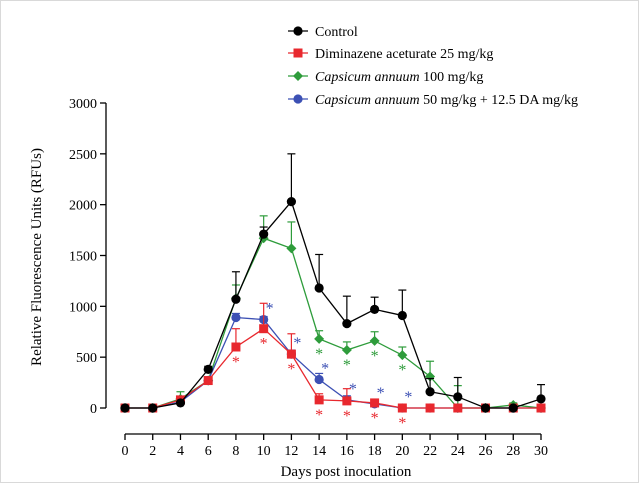  What do you see at coordinates (347, 451) in the screenshot?
I see `x-tick-label: 16` at bounding box center [347, 451].